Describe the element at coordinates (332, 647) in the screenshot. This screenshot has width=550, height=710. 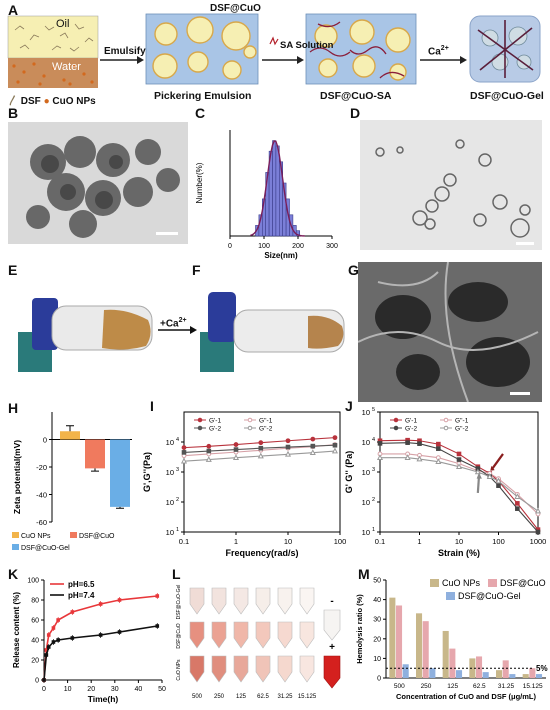
I see `positive-control-label: +` at that location.